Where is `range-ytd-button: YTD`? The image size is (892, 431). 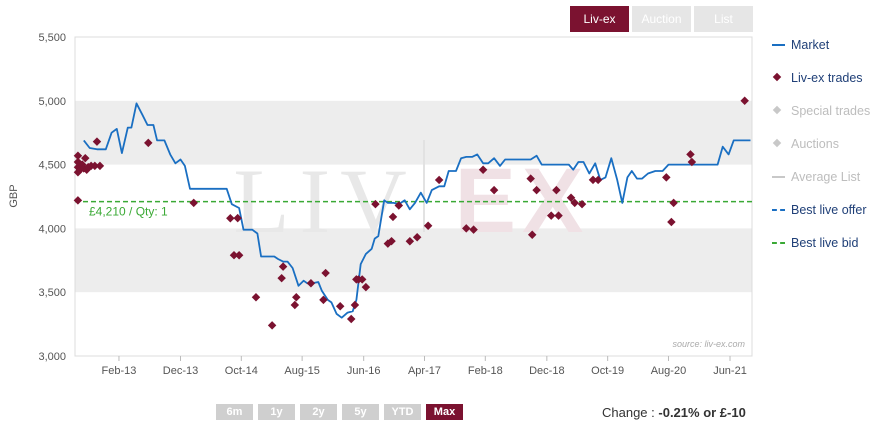 range-ytd-button: YTD is located at coordinates (402, 412).